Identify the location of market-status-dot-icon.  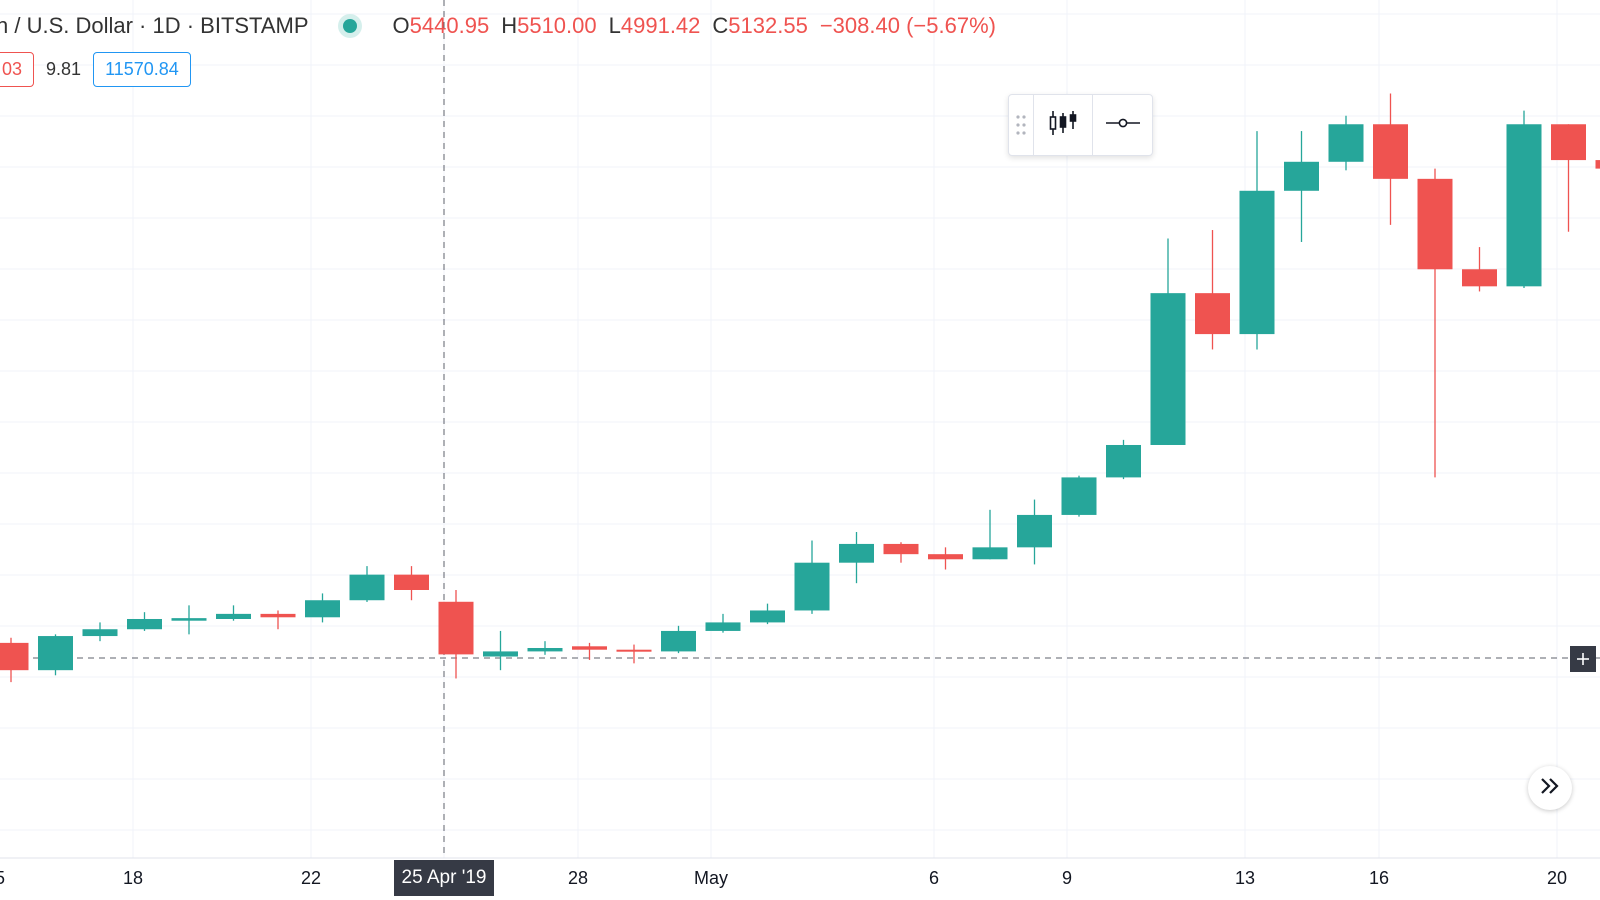
(349, 26).